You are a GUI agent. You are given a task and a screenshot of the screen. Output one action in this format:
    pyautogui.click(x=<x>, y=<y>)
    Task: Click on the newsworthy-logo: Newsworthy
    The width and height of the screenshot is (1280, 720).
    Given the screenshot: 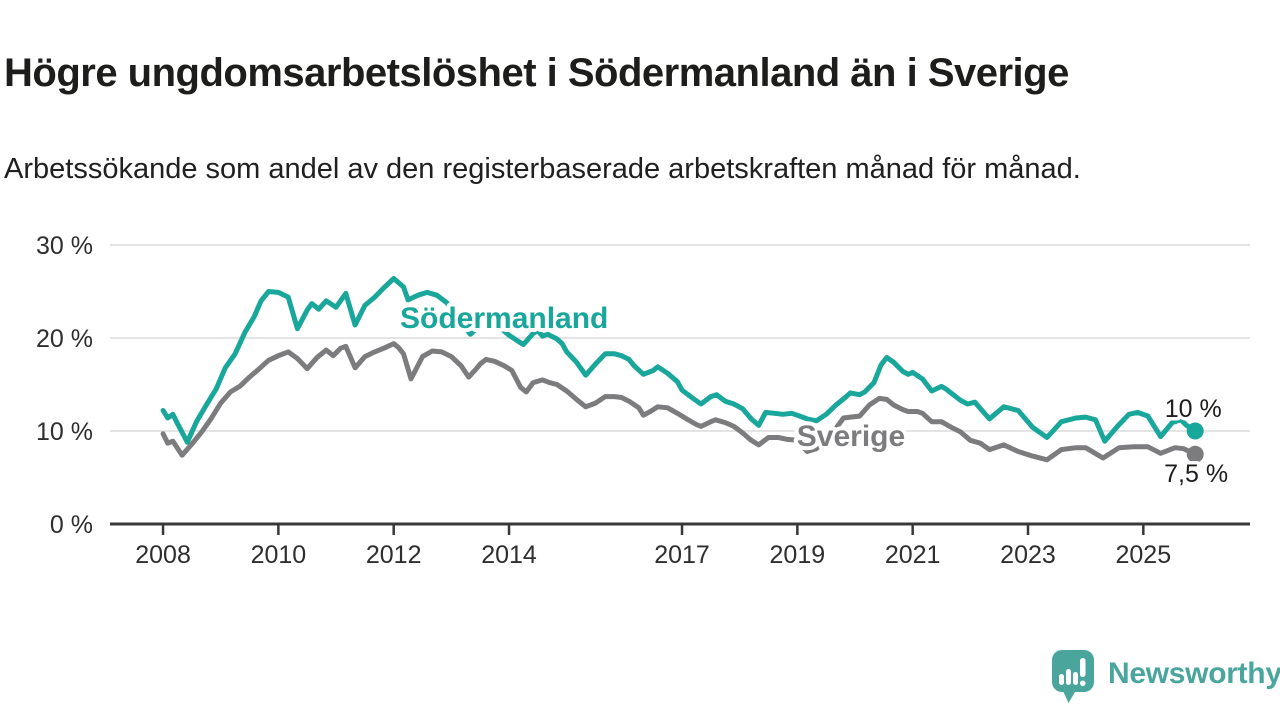 What is the action you would take?
    pyautogui.click(x=1165, y=678)
    